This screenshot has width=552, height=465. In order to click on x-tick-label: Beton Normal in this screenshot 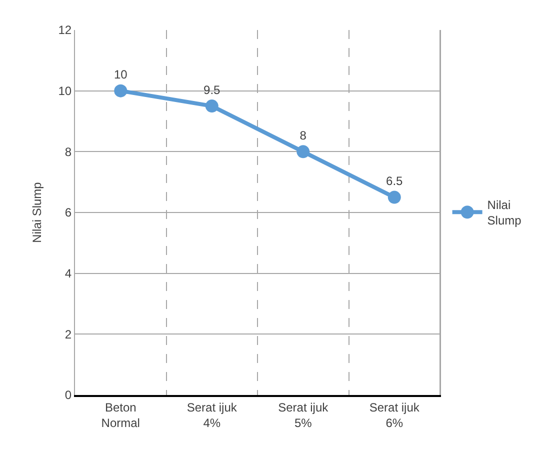, I will do `click(120, 415)`.